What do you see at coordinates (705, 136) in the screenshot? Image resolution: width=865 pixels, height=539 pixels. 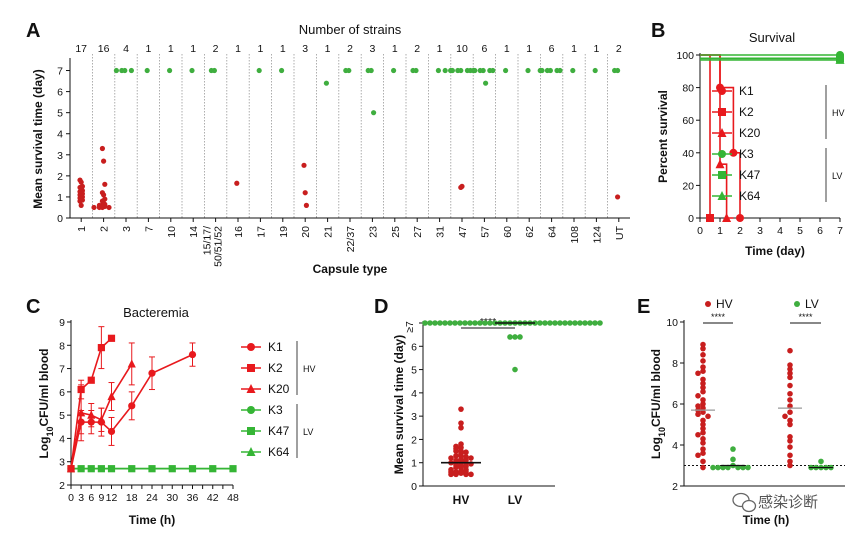 I see `panel-b-survival-line-k2` at bounding box center [705, 136].